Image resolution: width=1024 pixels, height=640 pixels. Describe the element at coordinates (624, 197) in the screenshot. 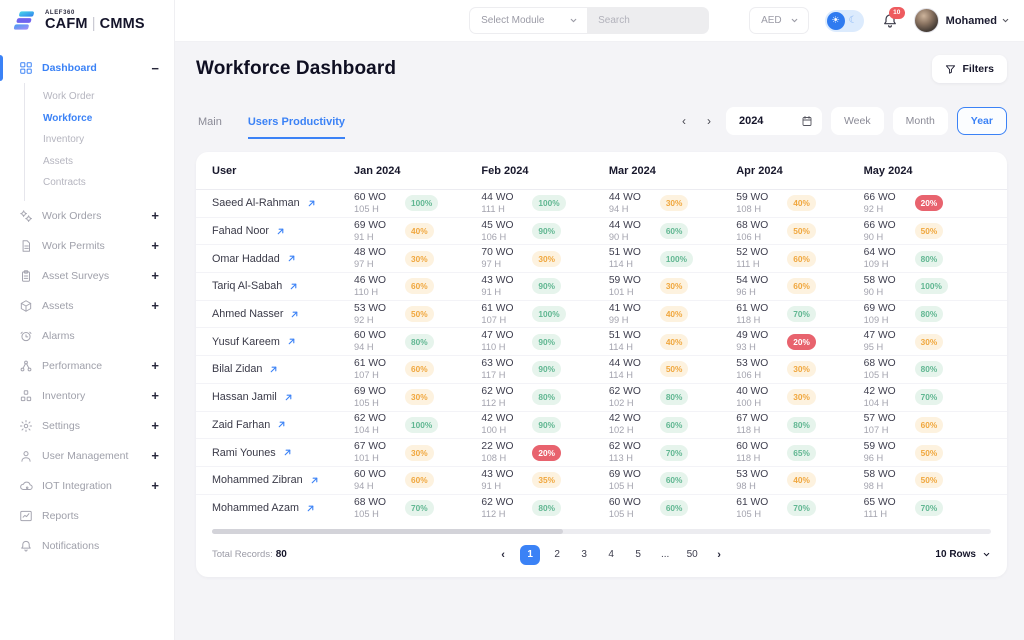

I see `work-orders-value: 44 WO` at that location.